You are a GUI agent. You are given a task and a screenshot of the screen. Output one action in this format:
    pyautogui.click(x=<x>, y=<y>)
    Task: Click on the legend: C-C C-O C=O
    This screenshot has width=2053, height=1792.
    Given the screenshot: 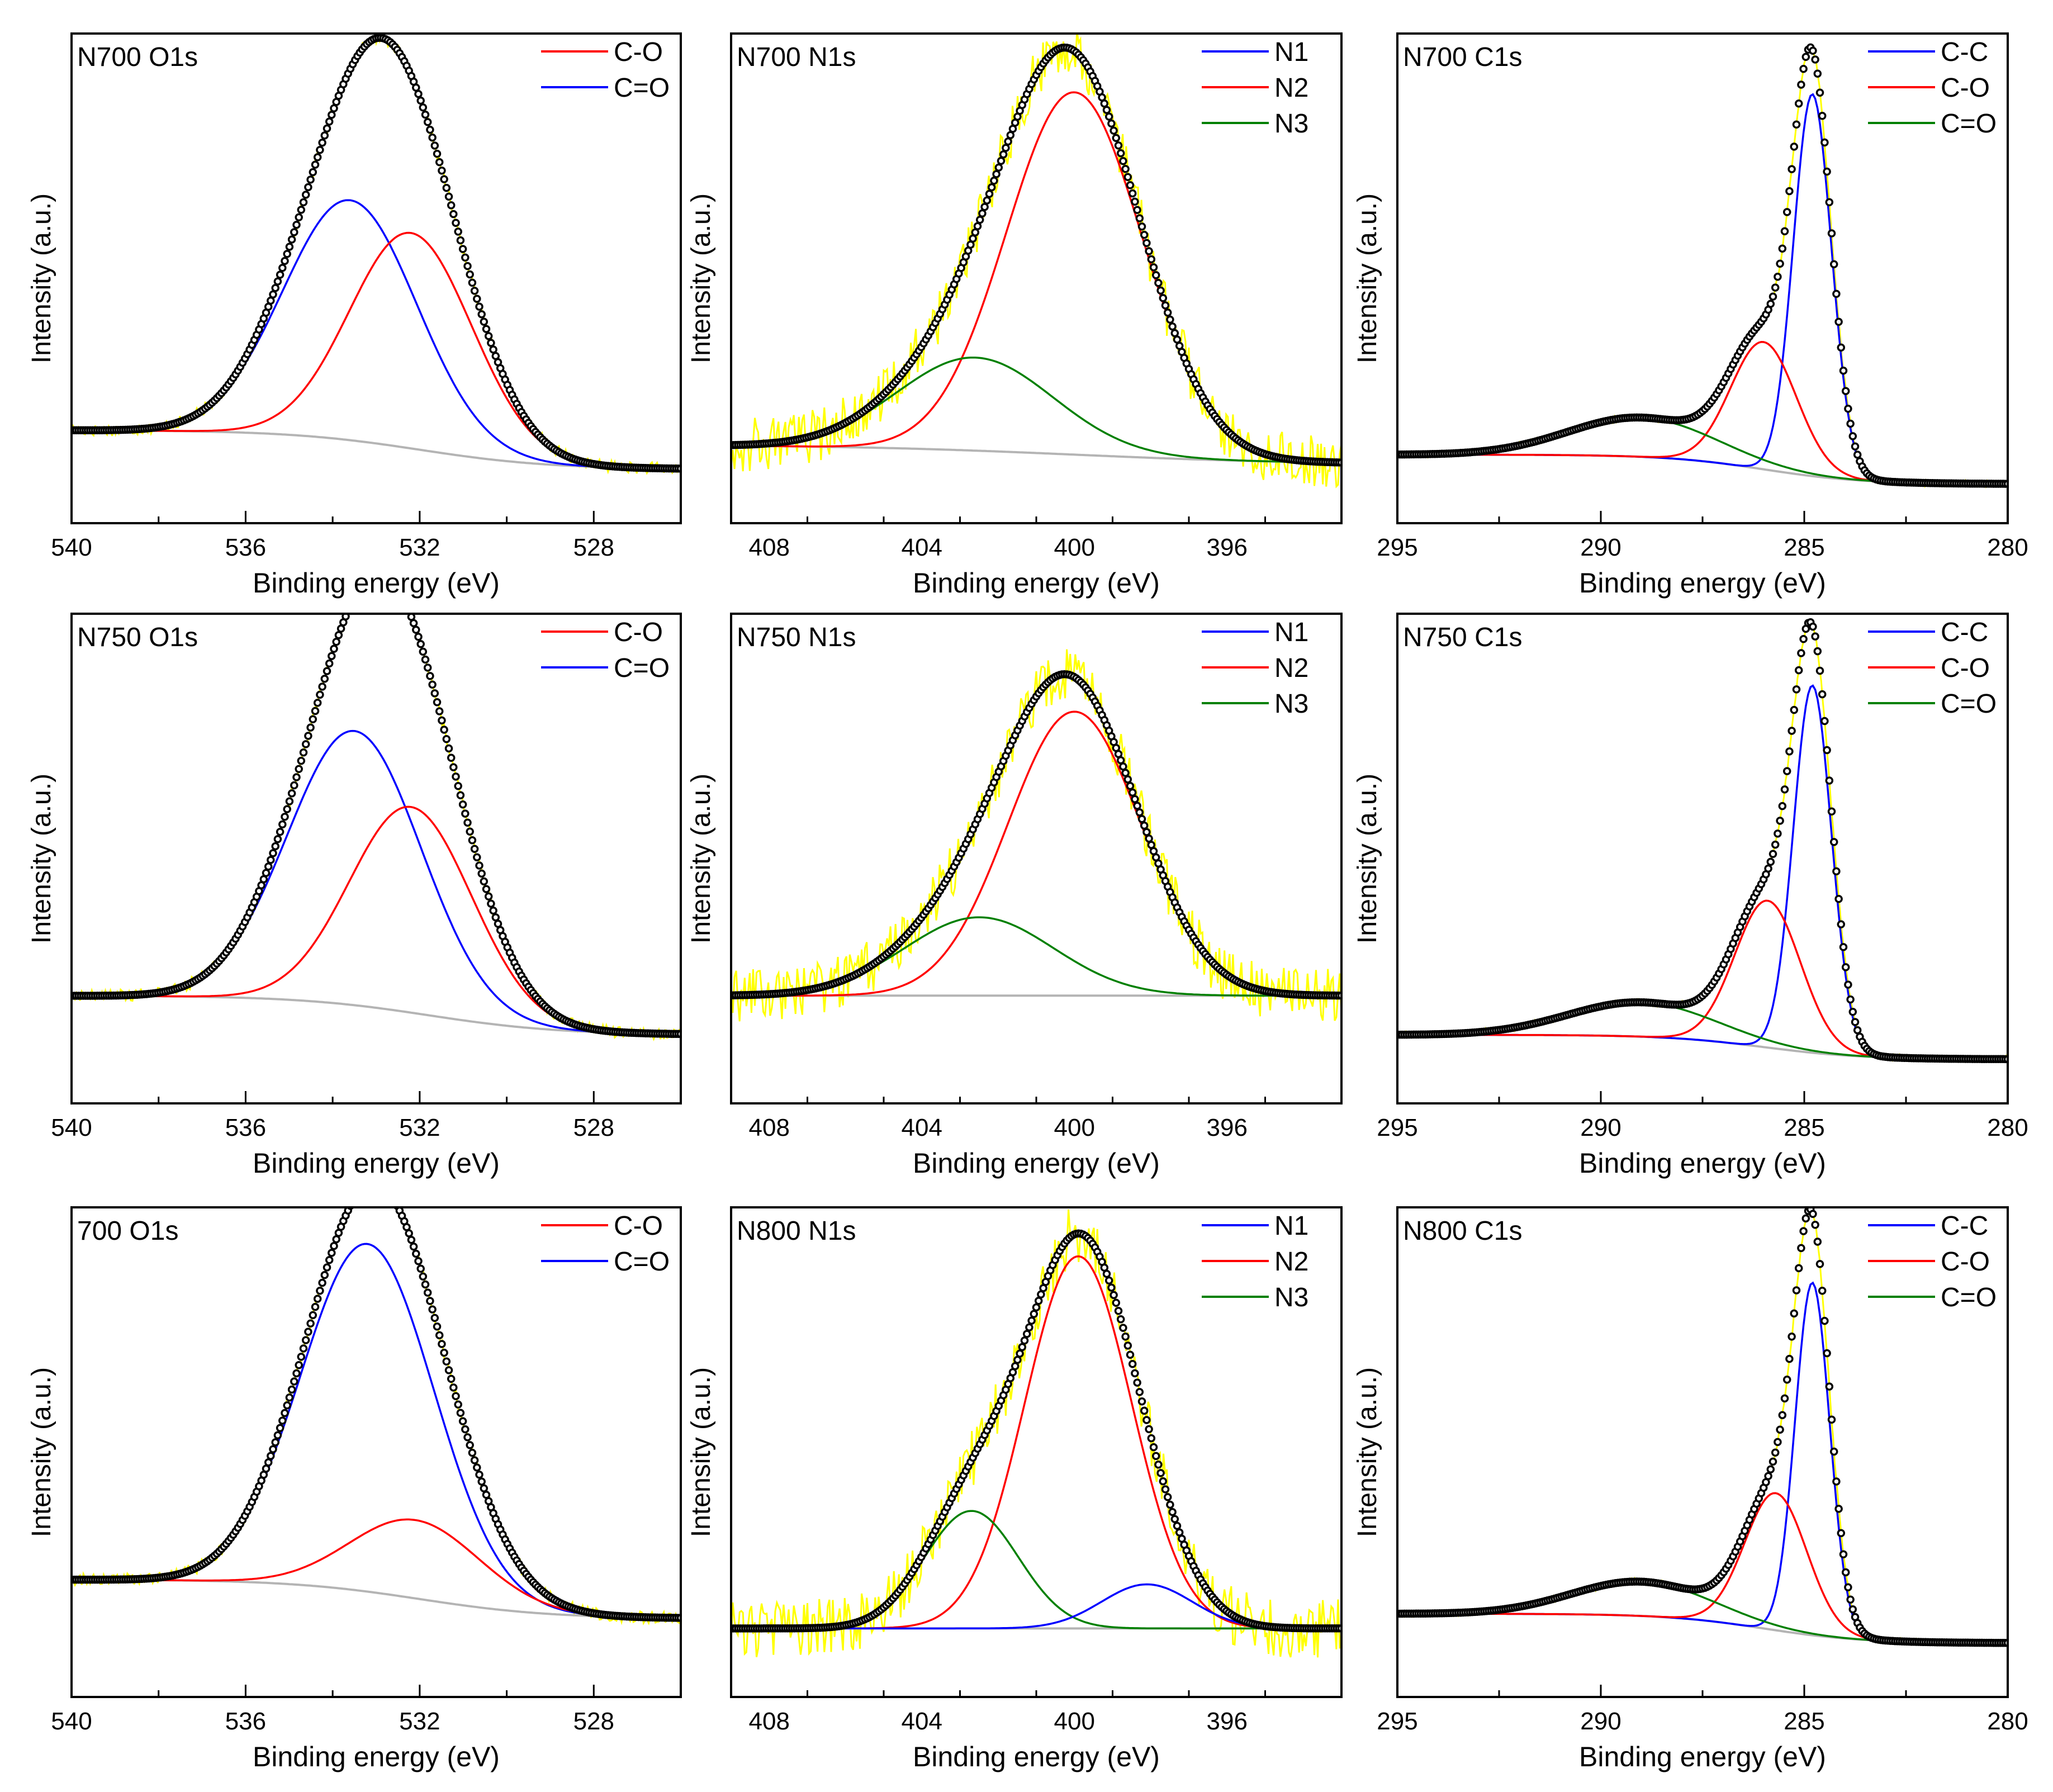 What is the action you would take?
    pyautogui.click(x=1932, y=1261)
    